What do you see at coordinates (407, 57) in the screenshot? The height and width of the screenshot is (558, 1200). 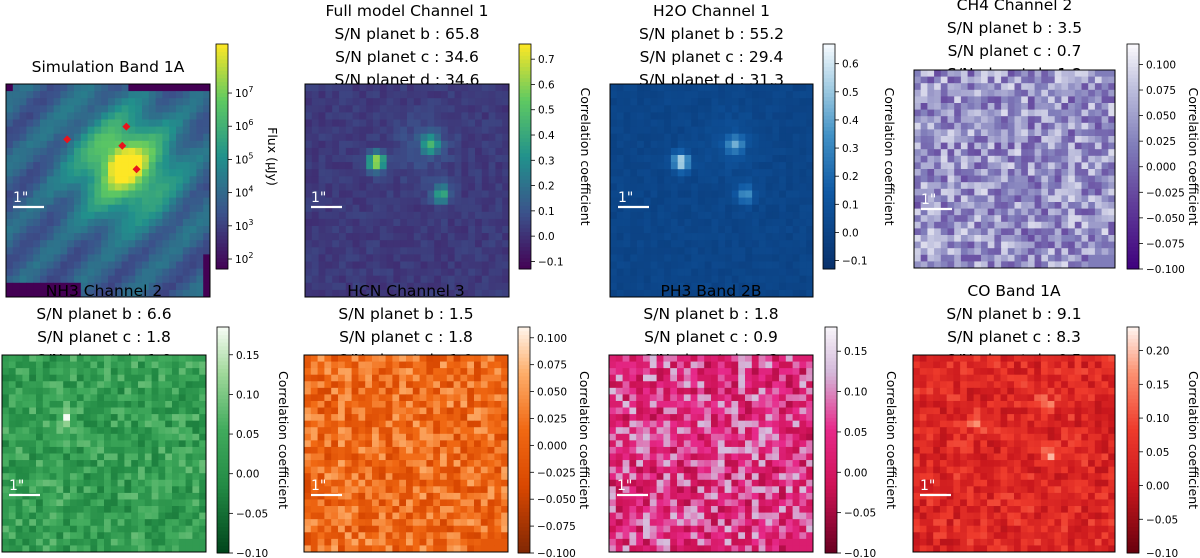 I see `sn-label: S/N planet c : 34.6` at bounding box center [407, 57].